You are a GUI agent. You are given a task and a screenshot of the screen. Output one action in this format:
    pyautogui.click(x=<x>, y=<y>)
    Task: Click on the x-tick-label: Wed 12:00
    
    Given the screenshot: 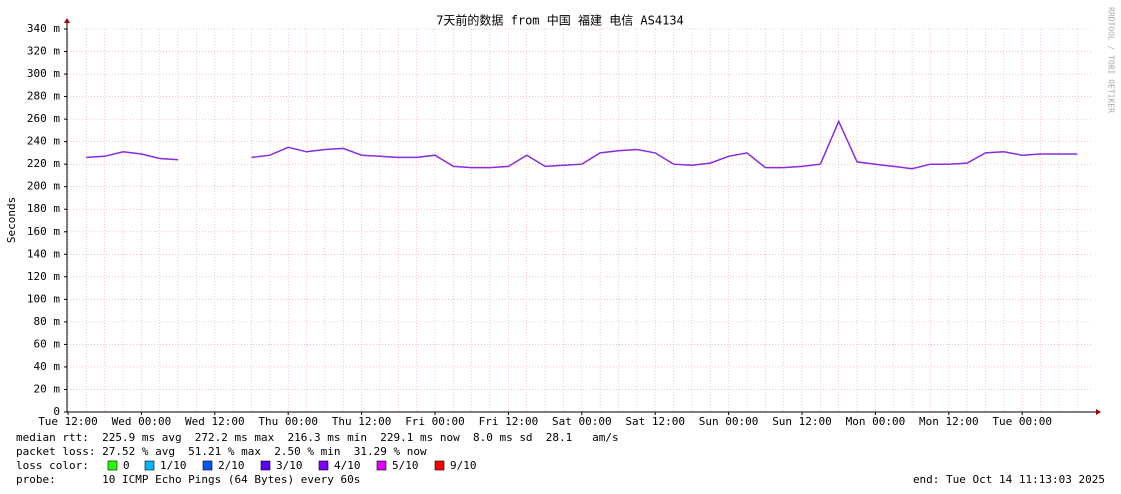 What is the action you would take?
    pyautogui.click(x=215, y=421)
    